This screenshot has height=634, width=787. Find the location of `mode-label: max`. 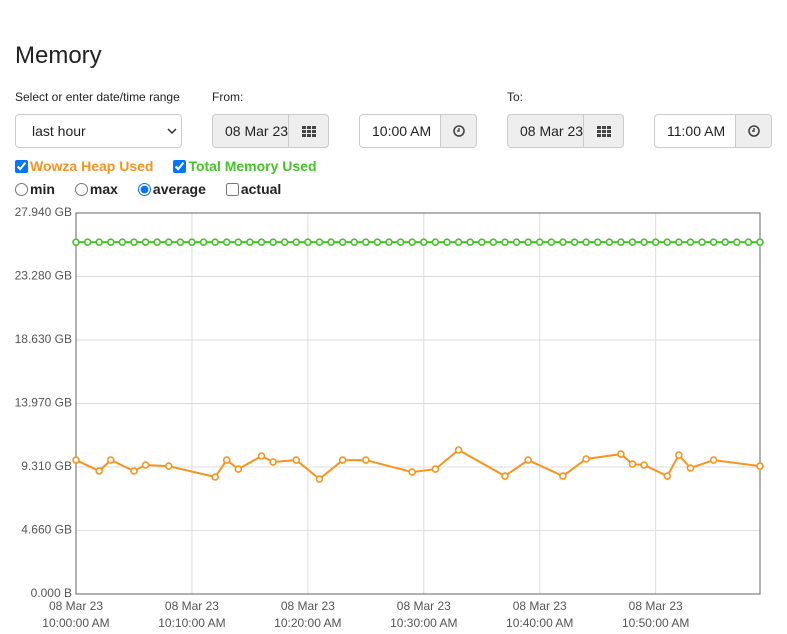

mode-label: max is located at coordinates (103, 189).